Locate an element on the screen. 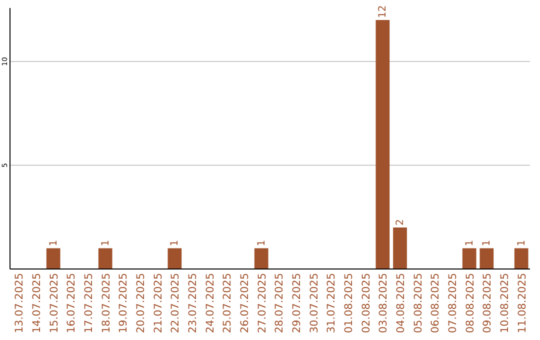  x-tick-label: 02.08.2025 is located at coordinates (366, 303).